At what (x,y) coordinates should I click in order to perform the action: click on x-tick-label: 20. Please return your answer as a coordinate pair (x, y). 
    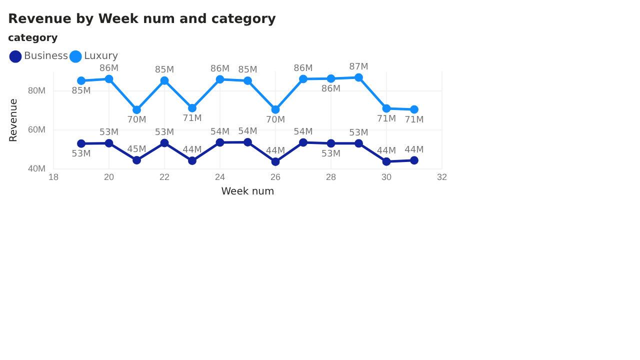
    Looking at the image, I should click on (109, 177).